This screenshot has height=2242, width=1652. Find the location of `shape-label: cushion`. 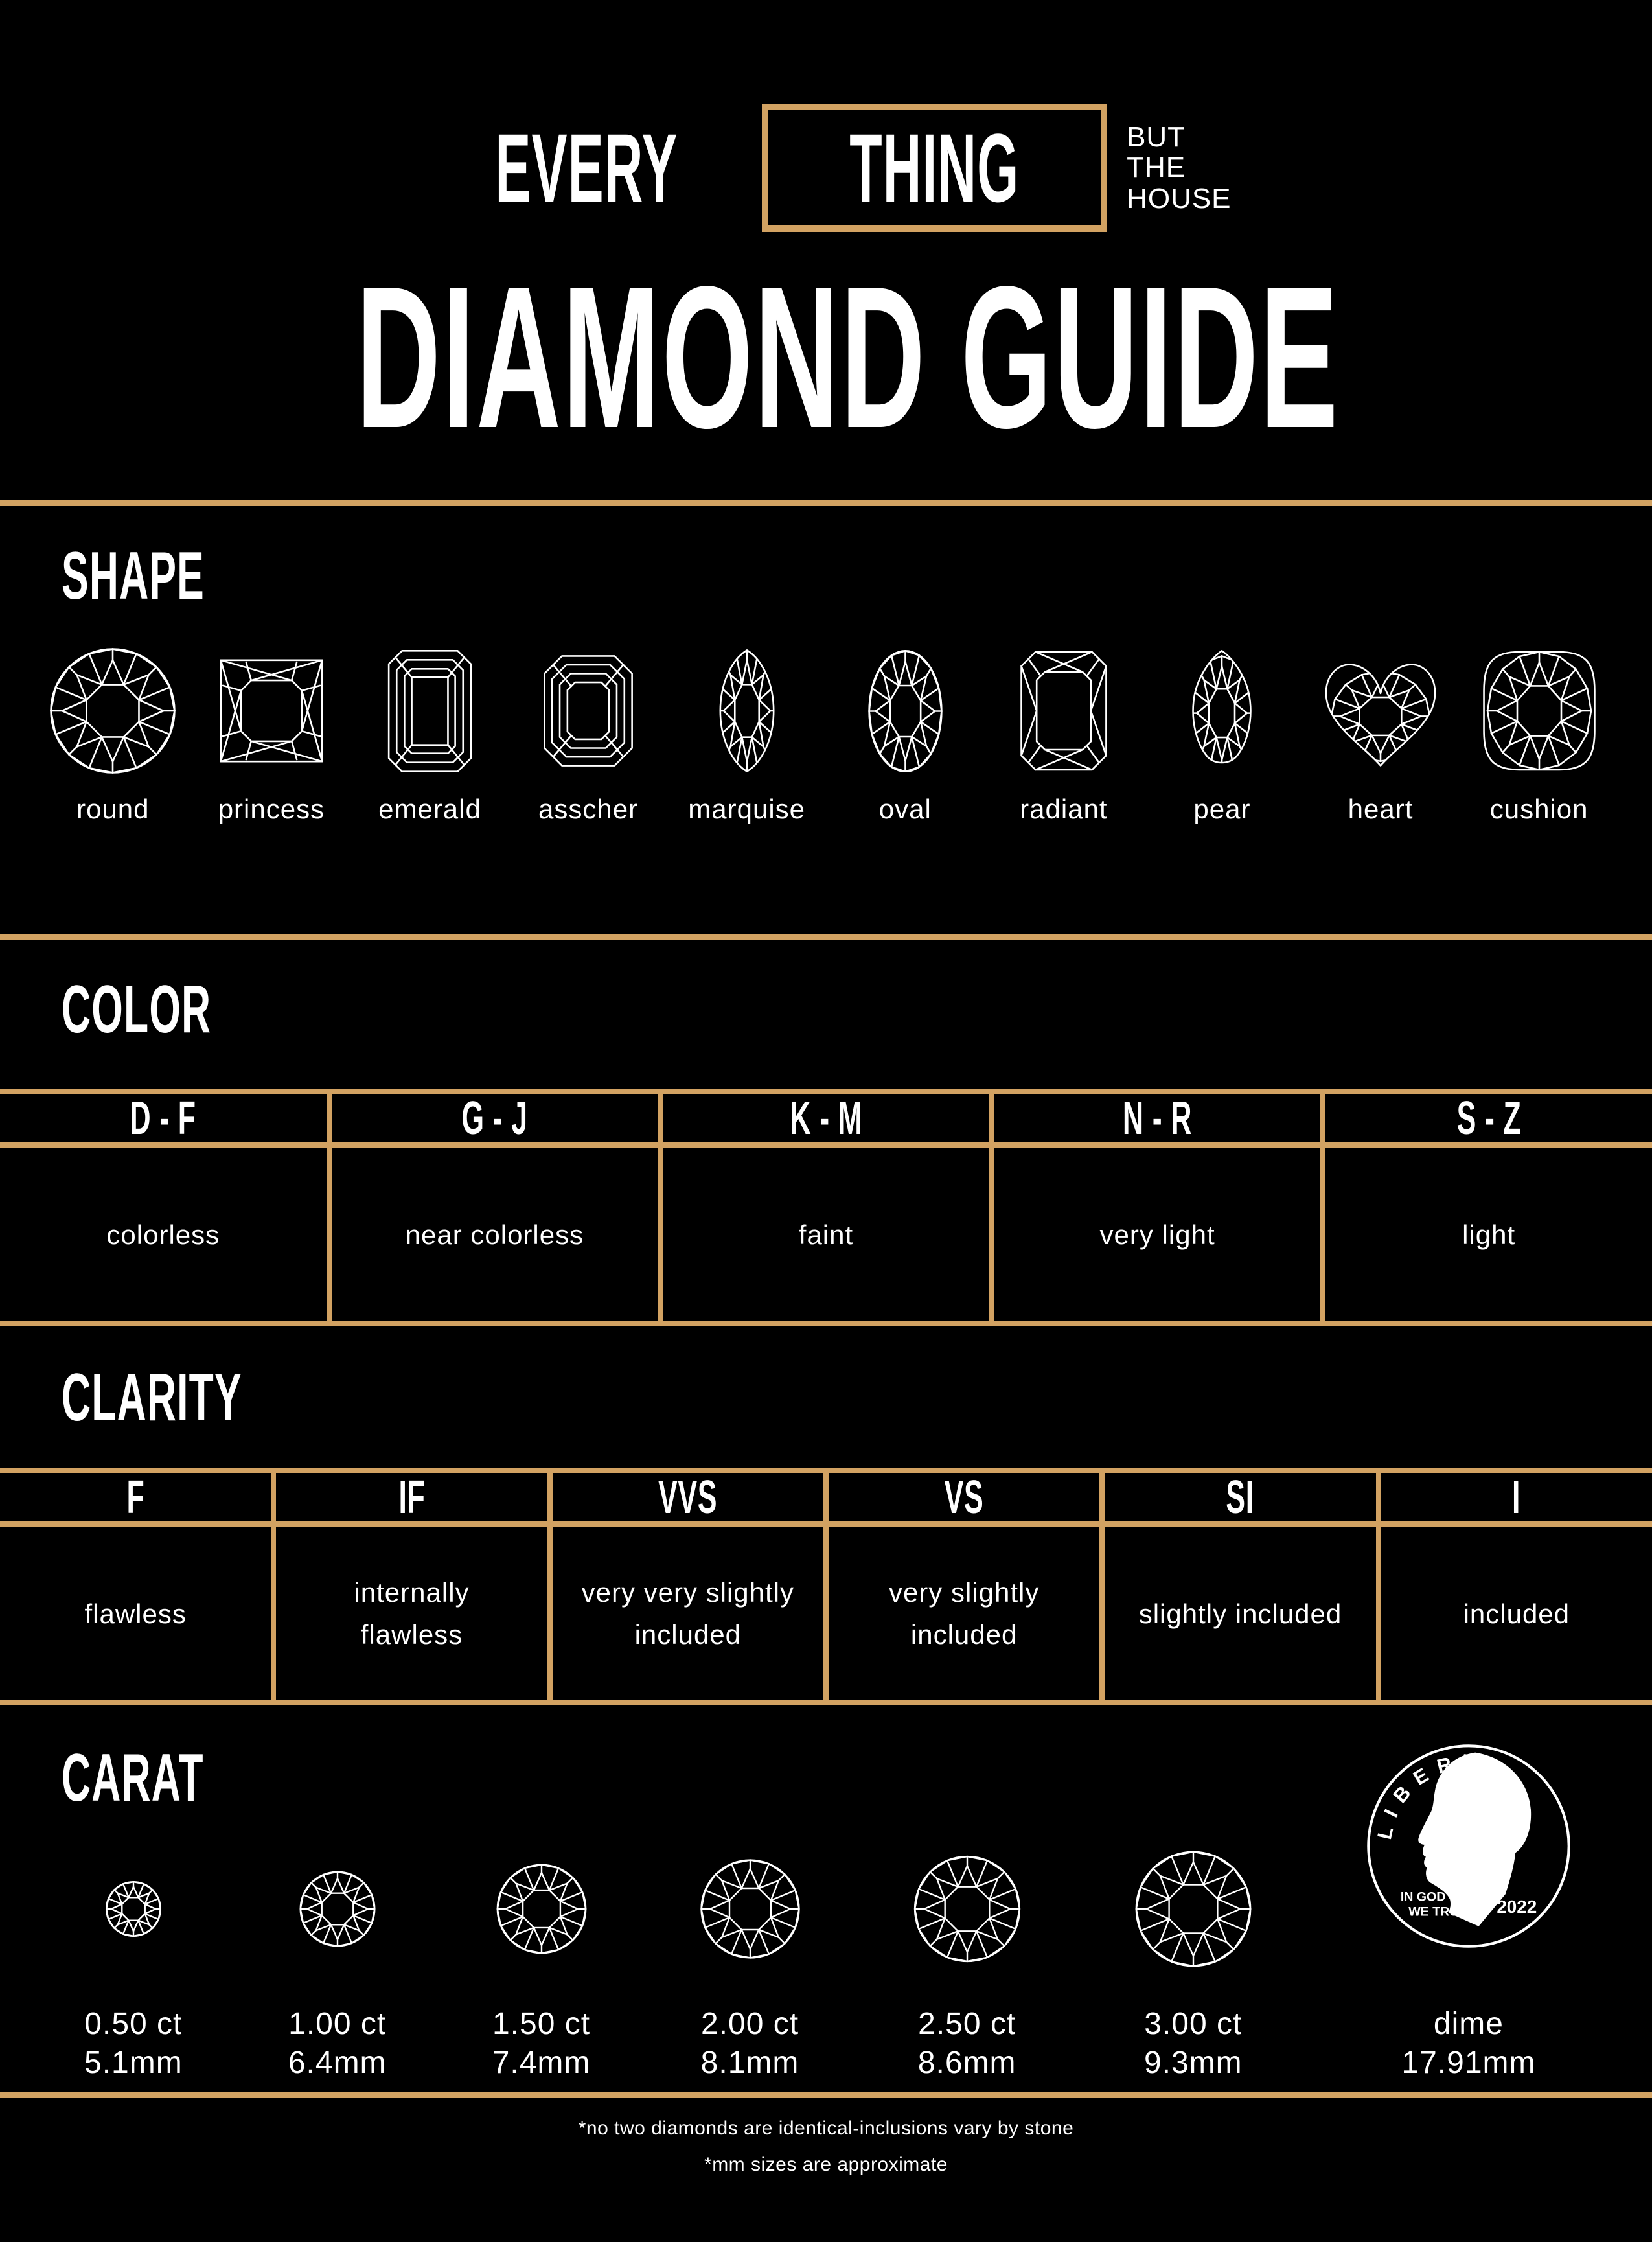

shape-label: cushion is located at coordinates (1539, 809).